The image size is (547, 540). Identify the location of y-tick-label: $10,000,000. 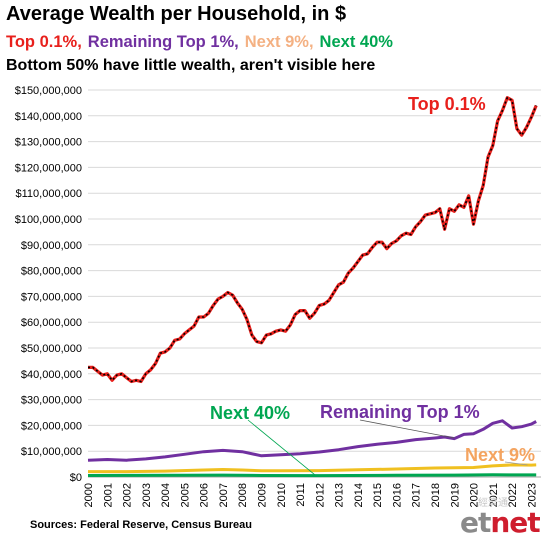
(51, 452).